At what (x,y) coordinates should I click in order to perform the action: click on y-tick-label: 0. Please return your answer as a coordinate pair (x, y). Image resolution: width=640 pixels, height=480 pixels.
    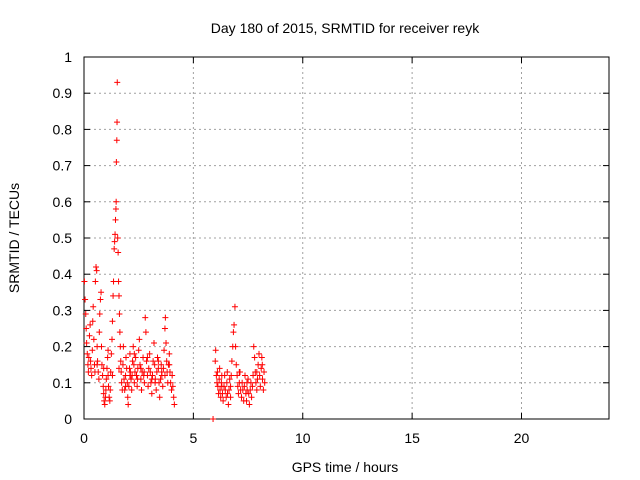
    Looking at the image, I should click on (68, 419).